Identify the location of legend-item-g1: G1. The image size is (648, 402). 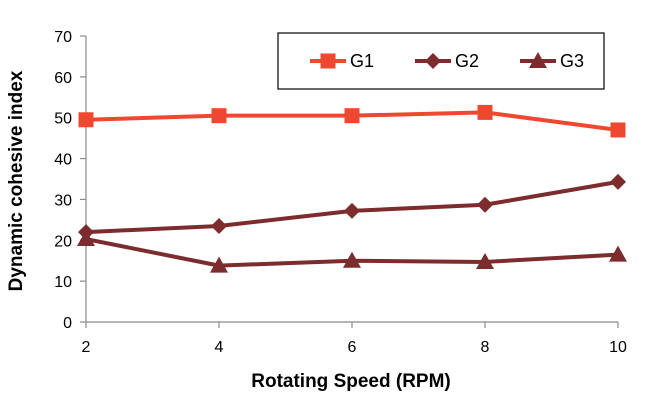
(342, 61).